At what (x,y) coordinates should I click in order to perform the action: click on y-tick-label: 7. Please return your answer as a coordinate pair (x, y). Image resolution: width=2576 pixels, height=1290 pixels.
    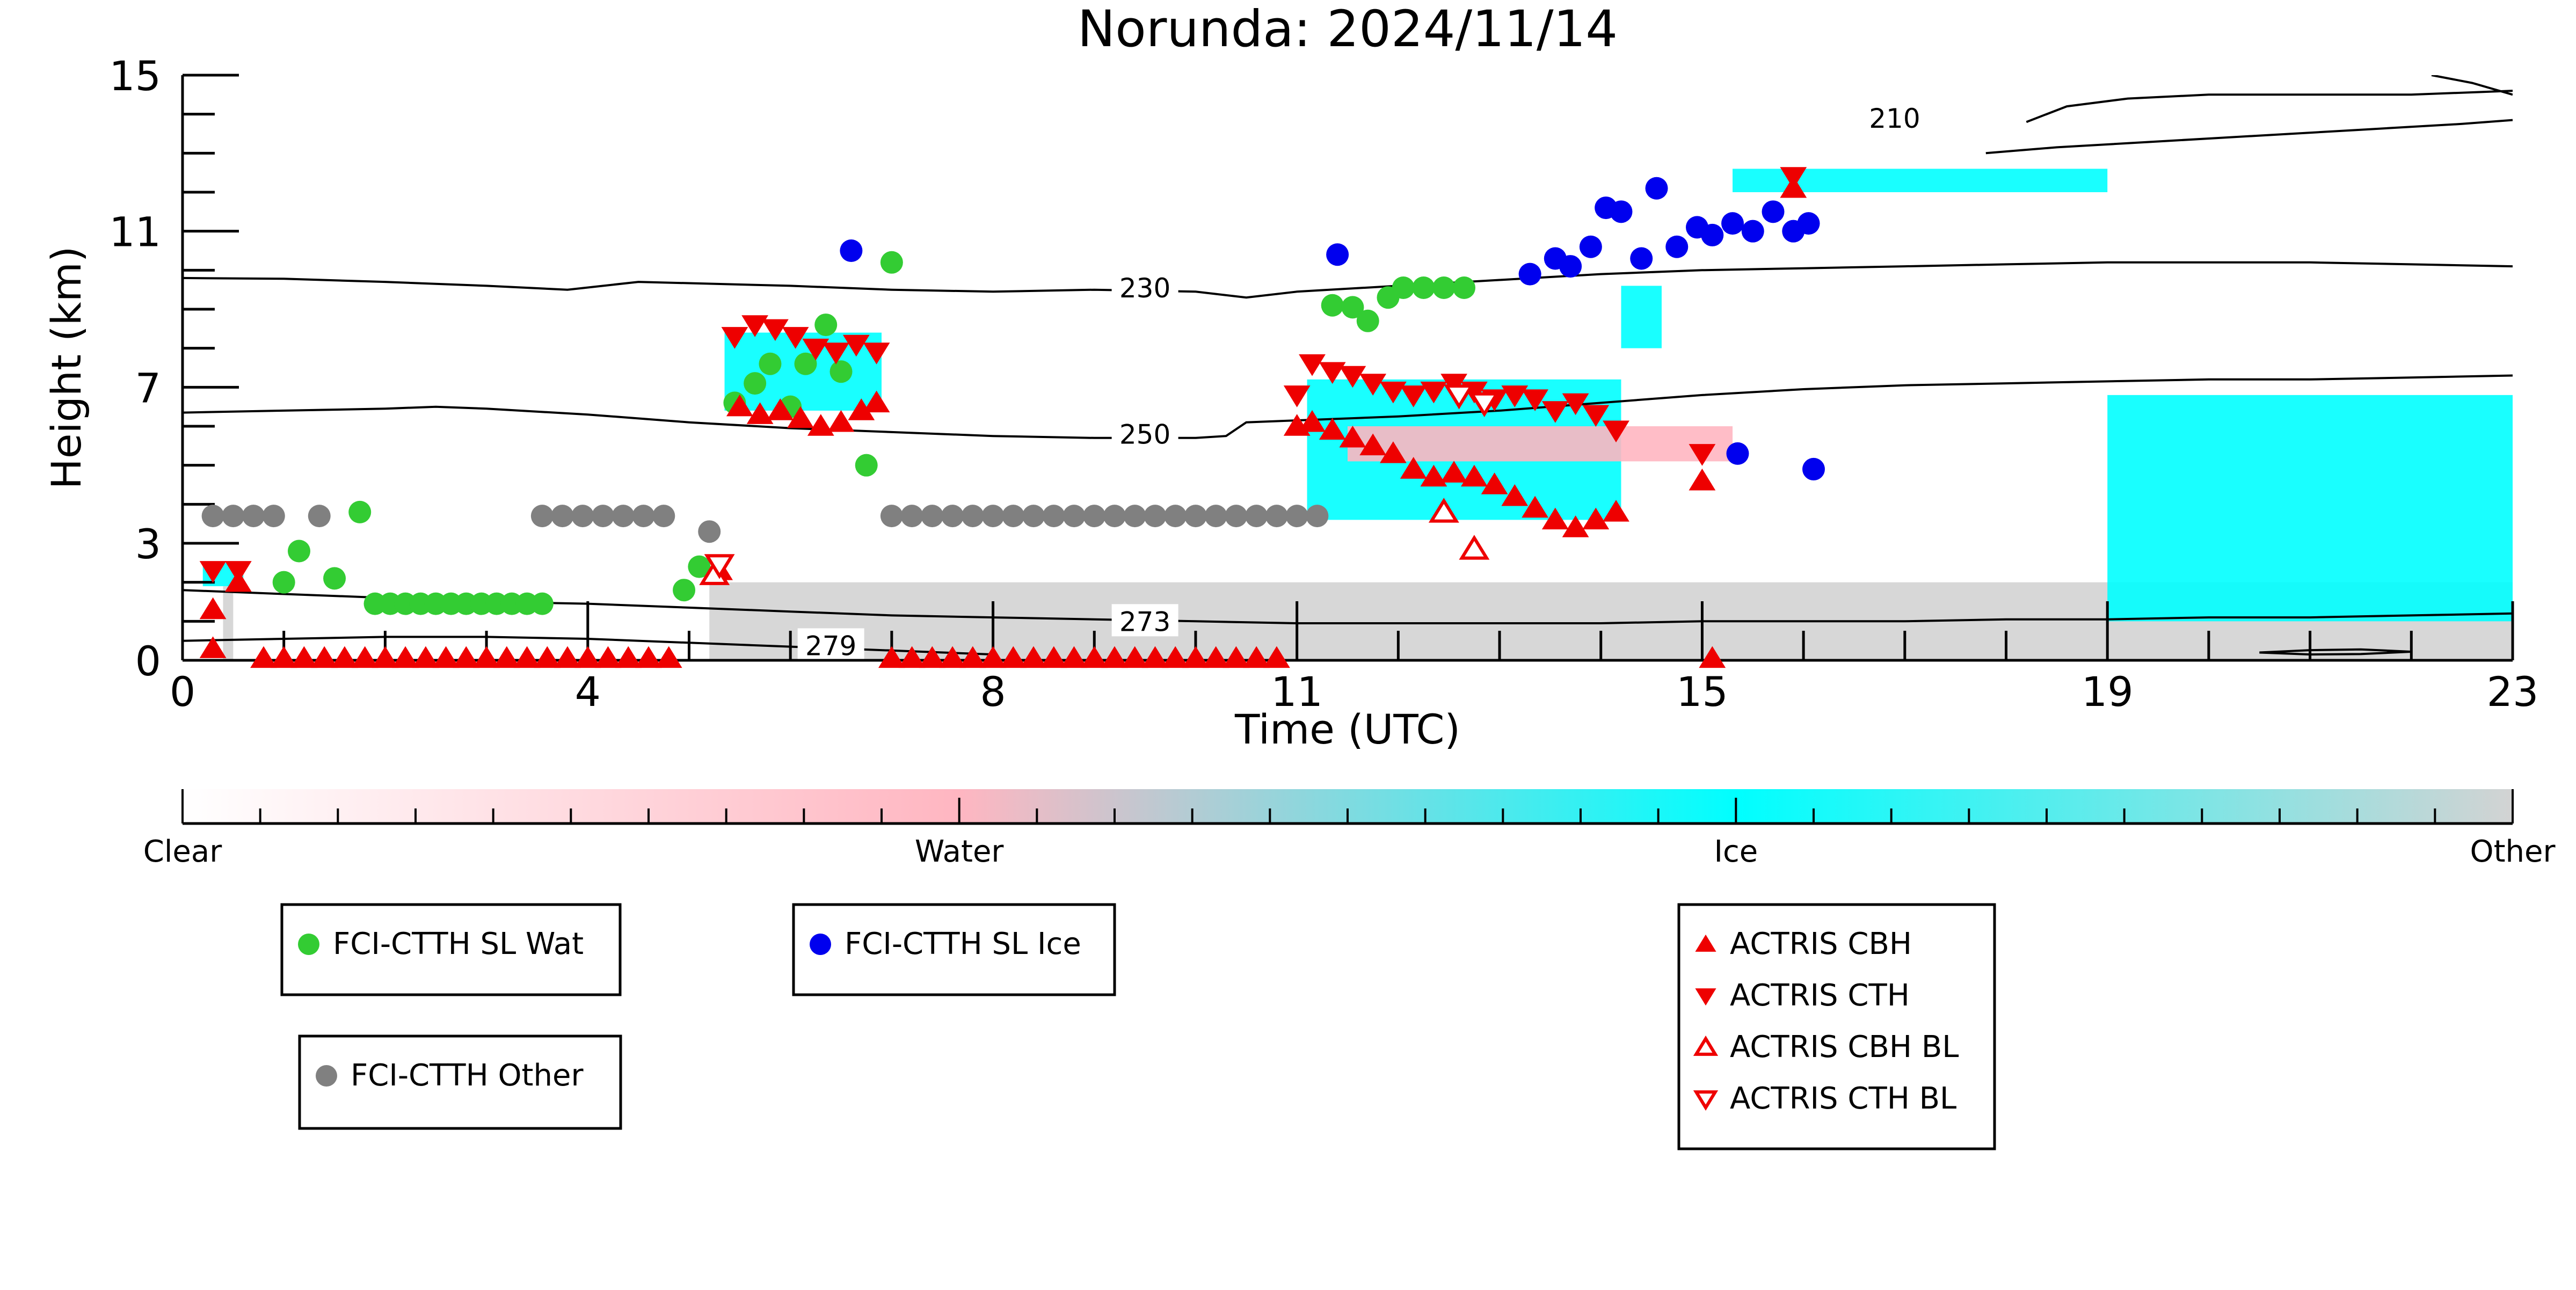
    Looking at the image, I should click on (148, 388).